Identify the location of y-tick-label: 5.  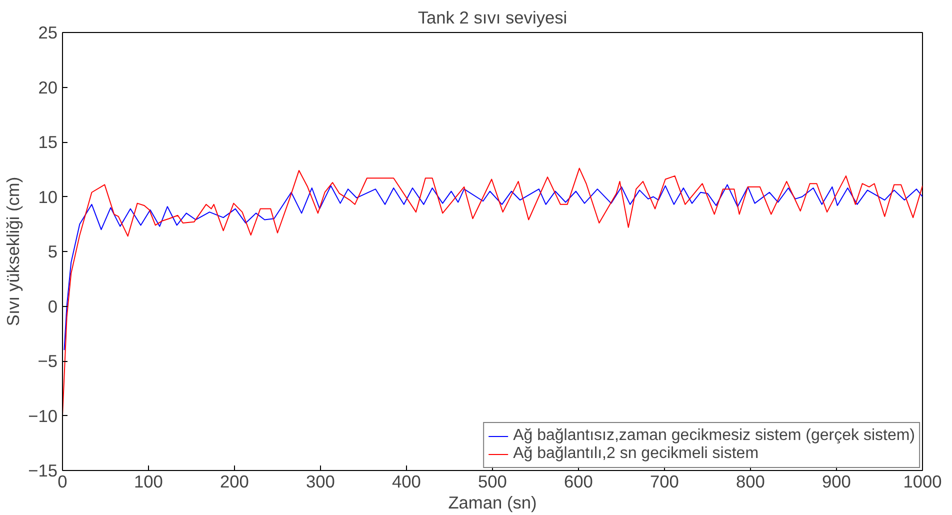
(53, 252).